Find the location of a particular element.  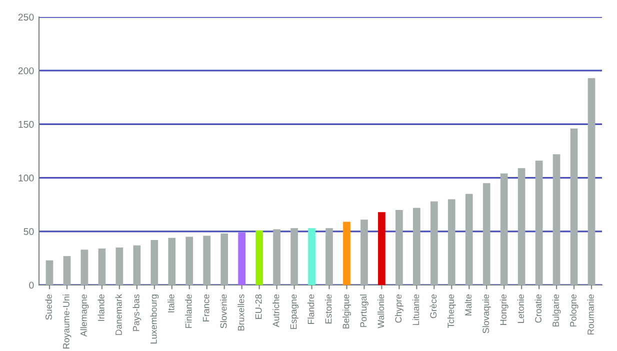

y-tick-label: 200 is located at coordinates (26, 70).